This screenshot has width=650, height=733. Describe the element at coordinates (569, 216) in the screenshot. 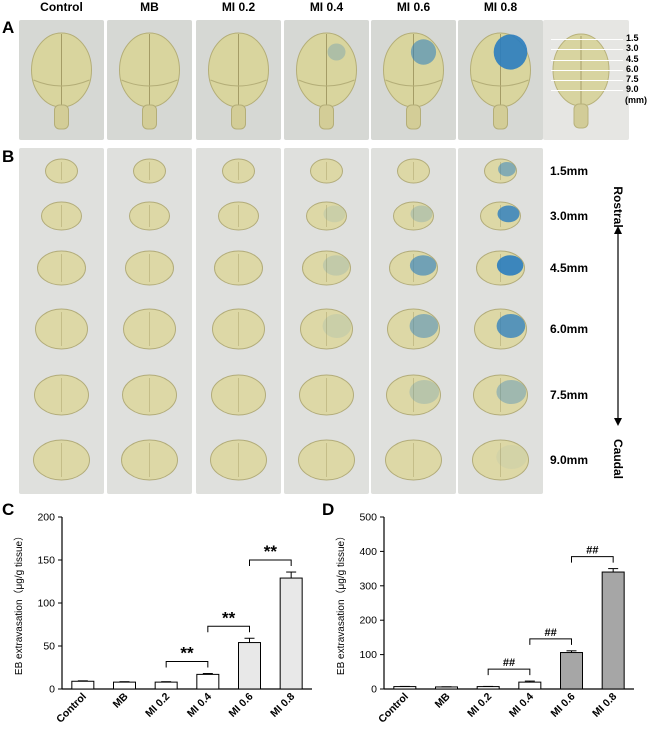

I see `slice-depth-label: 3.0mm` at that location.